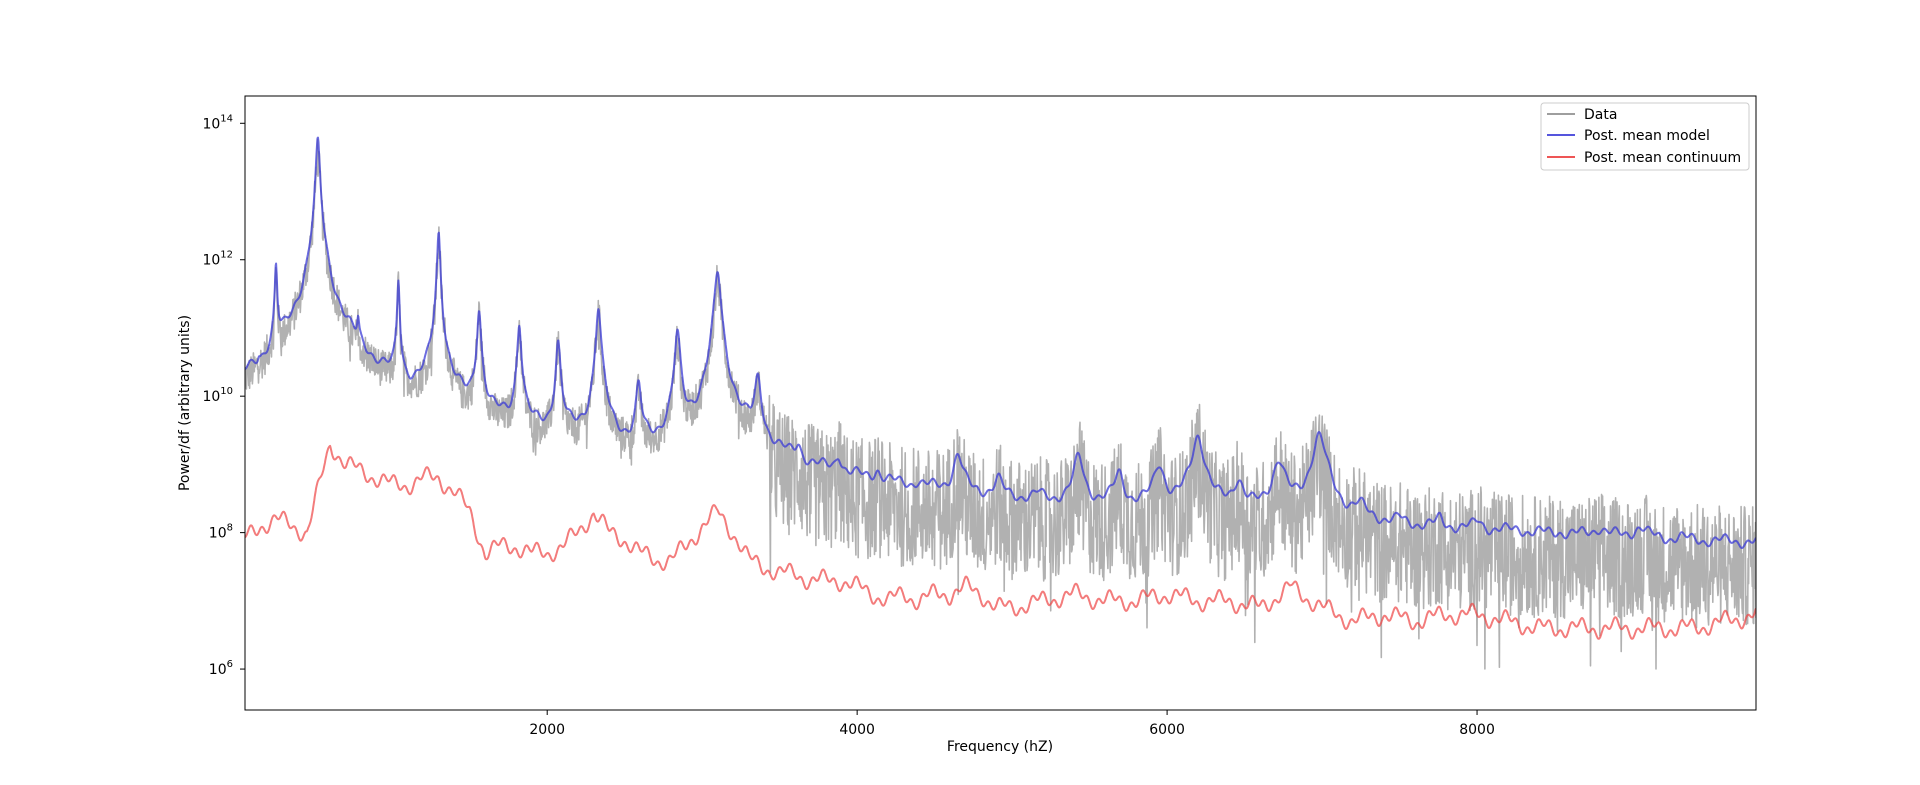 The height and width of the screenshot is (785, 1920). I want to click on legend-box, so click(1645, 136).